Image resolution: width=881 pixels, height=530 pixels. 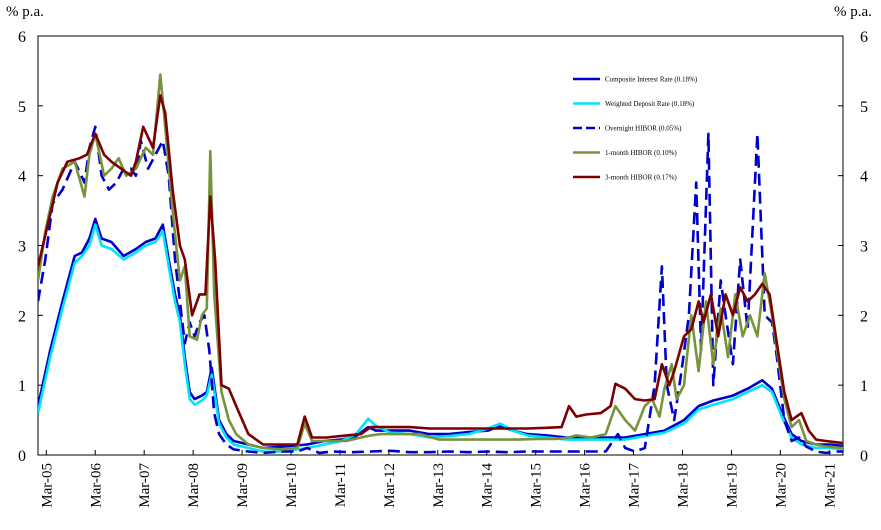 I want to click on x-tick-label: Mar-19, so click(x=732, y=485).